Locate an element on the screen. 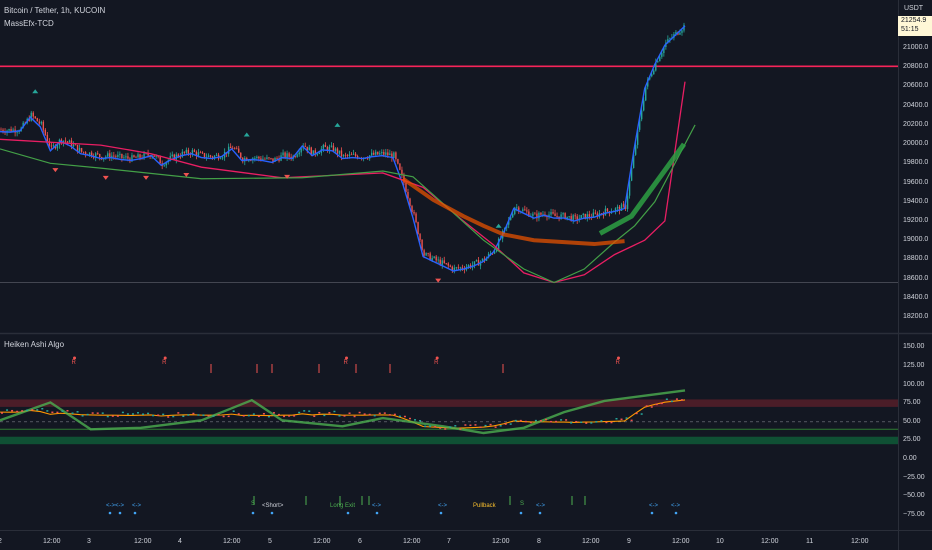 The image size is (932, 550). current-price-tag: 21254.9 51:15 is located at coordinates (915, 26).